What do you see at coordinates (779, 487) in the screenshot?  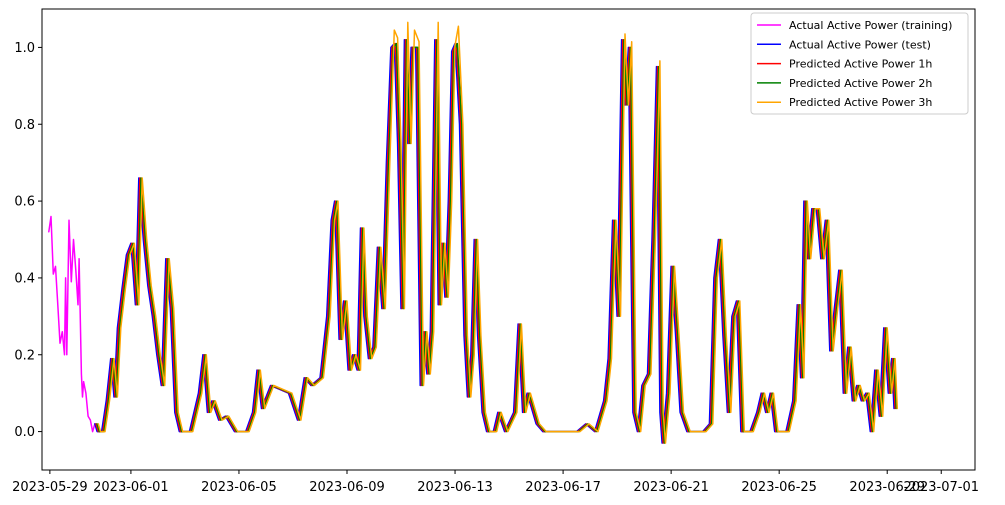 I see `x-tick-label: 2023-06-25` at bounding box center [779, 487].